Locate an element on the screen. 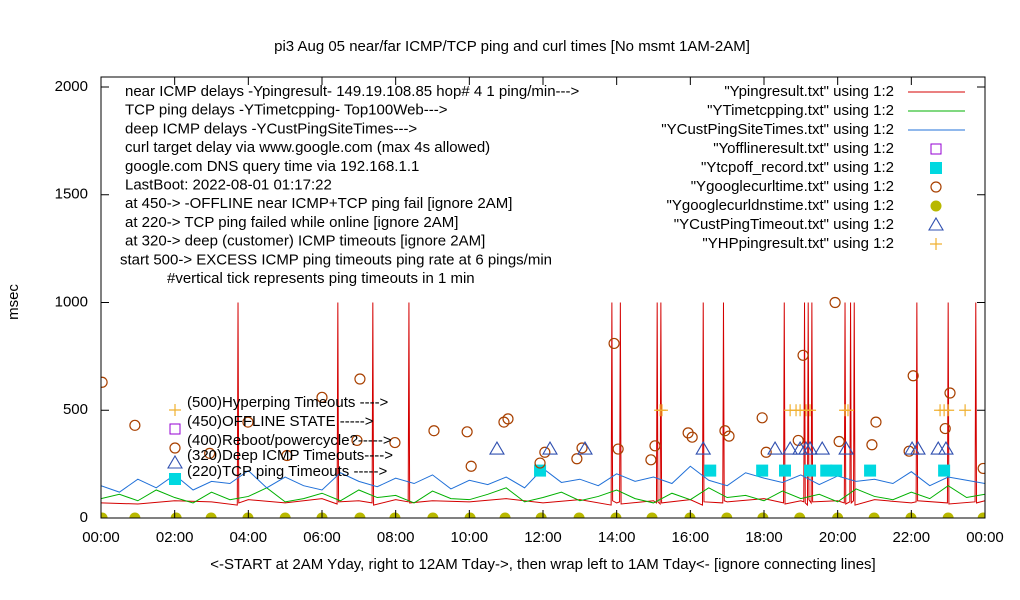  point-label: (500)Hyperping Timeouts ----> is located at coordinates (288, 402).